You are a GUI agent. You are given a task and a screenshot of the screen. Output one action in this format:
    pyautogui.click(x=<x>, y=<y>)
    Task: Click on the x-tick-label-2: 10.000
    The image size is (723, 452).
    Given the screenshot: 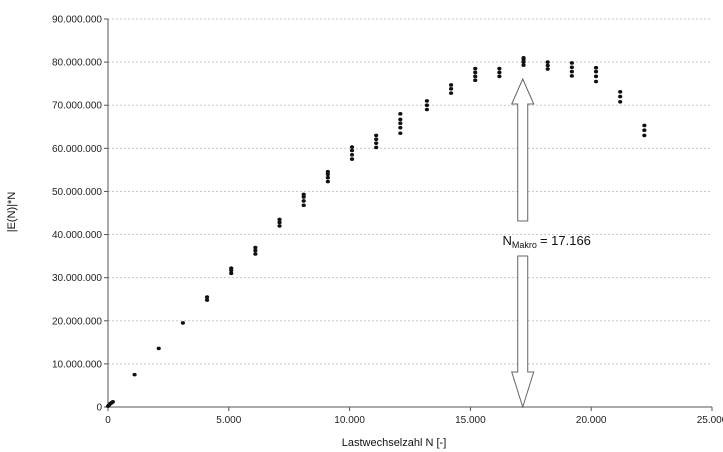 What is the action you would take?
    pyautogui.click(x=349, y=420)
    